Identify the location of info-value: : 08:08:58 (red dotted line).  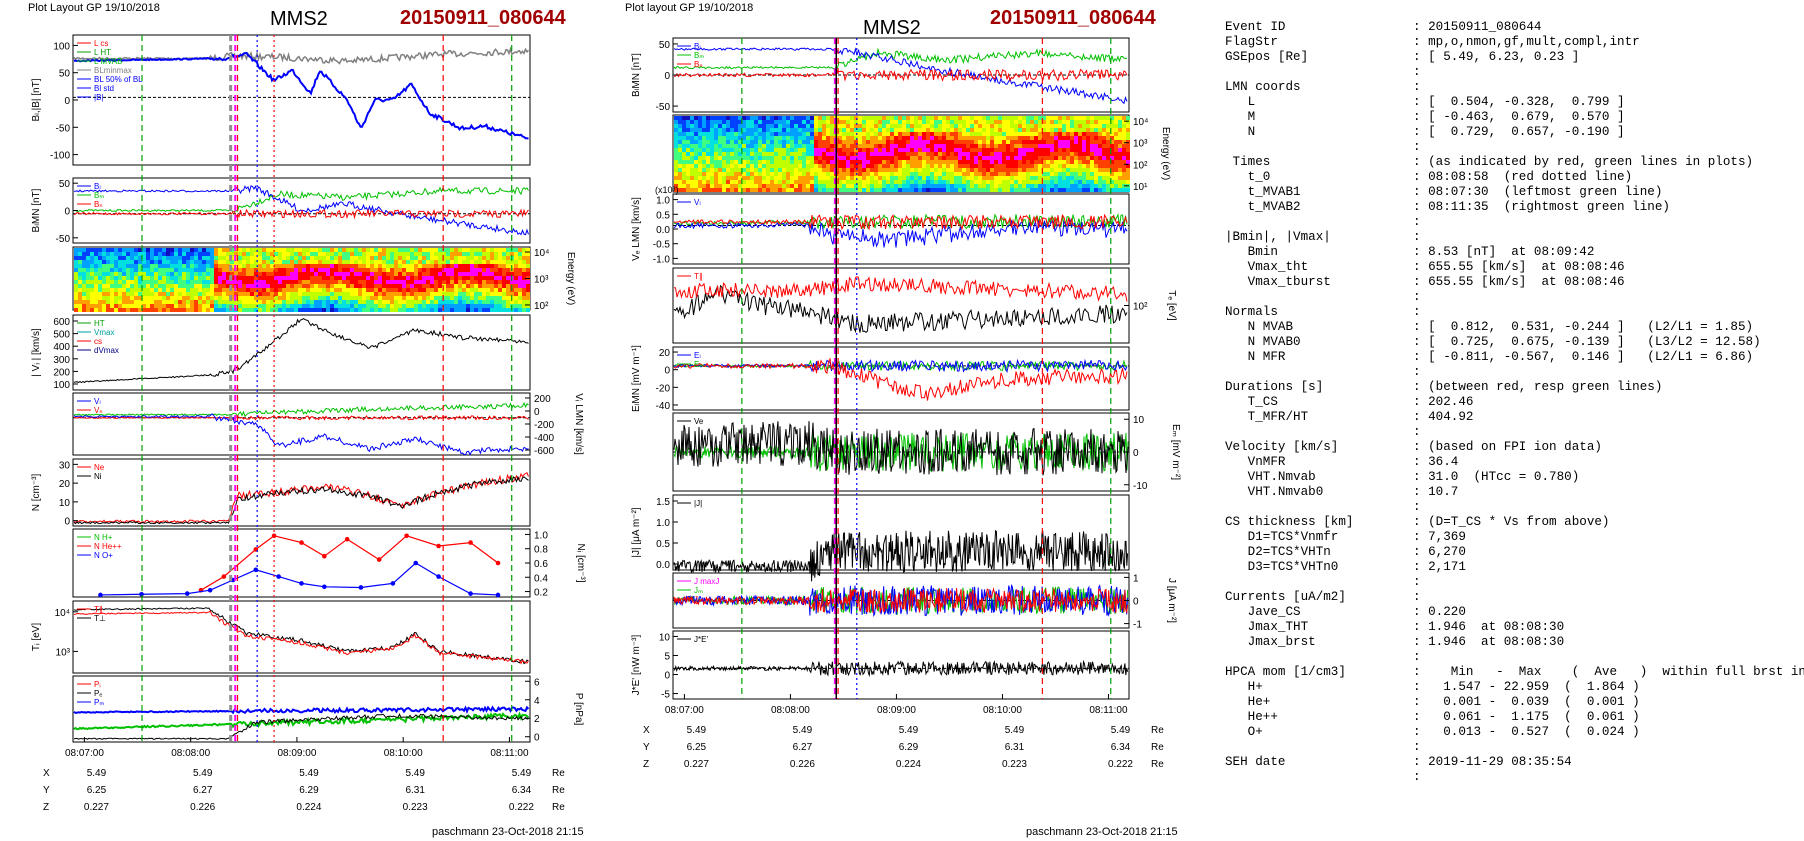
(1523, 177).